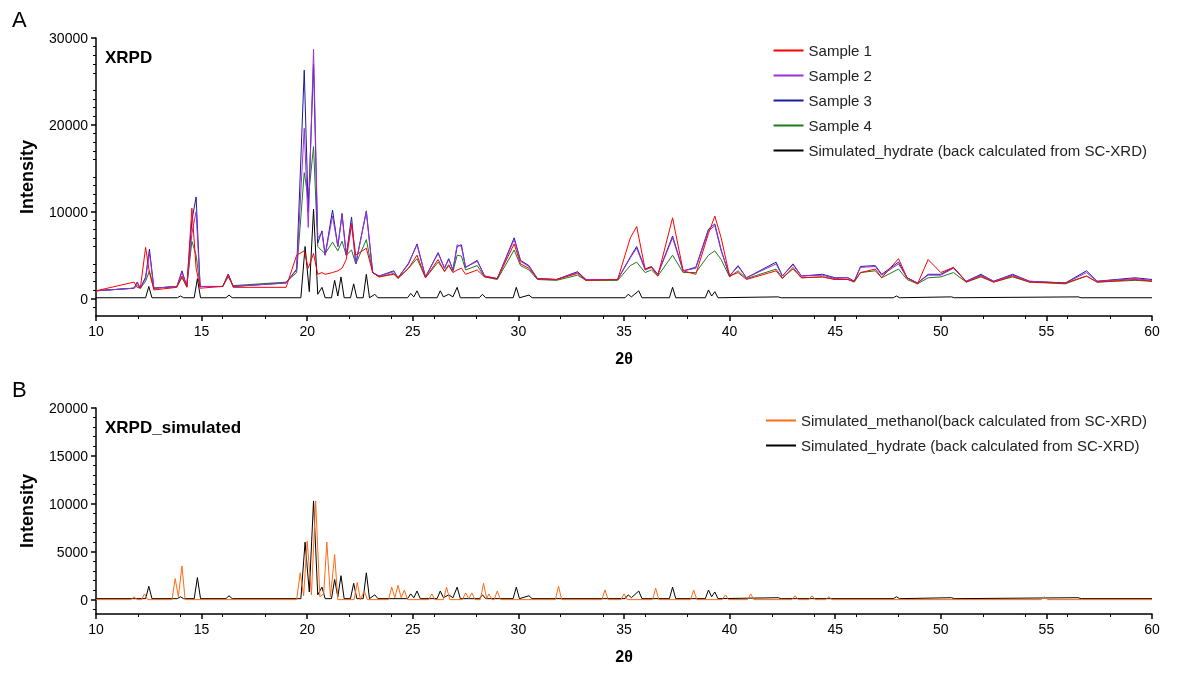 This screenshot has width=1180, height=684. What do you see at coordinates (840, 75) in the screenshot?
I see `legend-label: Sample 2` at bounding box center [840, 75].